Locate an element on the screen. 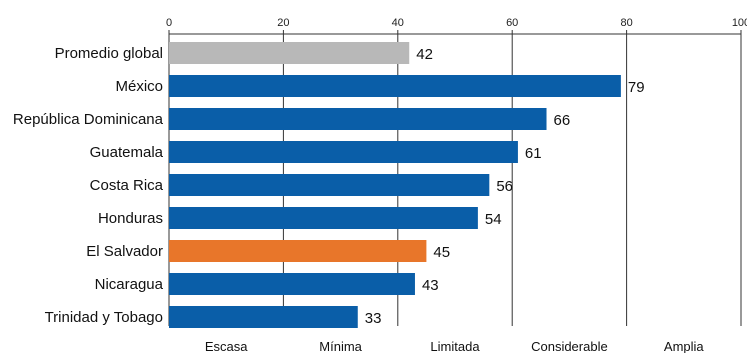  value-label: 45 is located at coordinates (441, 252).